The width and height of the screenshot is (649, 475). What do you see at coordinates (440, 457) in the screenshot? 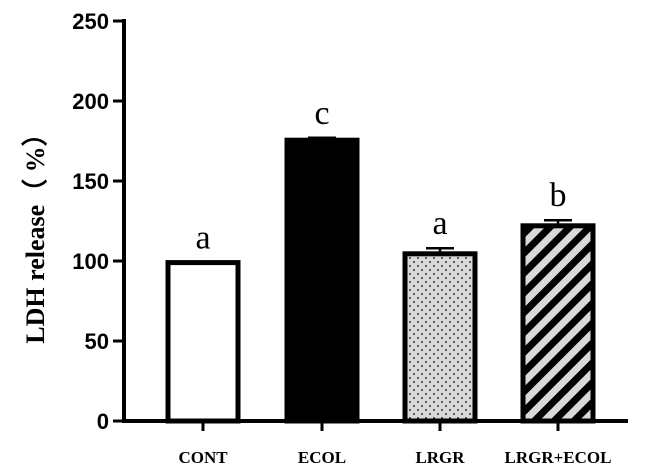
I see `x-category-label: LRGR` at bounding box center [440, 457].